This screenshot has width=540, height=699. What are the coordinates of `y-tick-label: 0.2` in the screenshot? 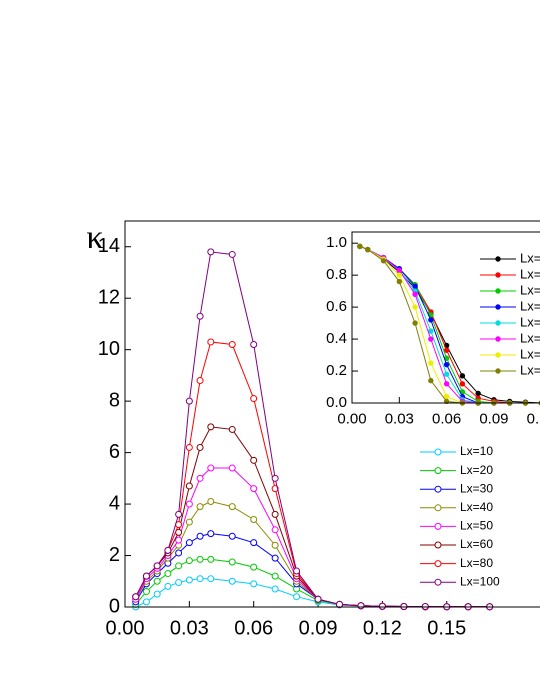 It's located at (336, 370).